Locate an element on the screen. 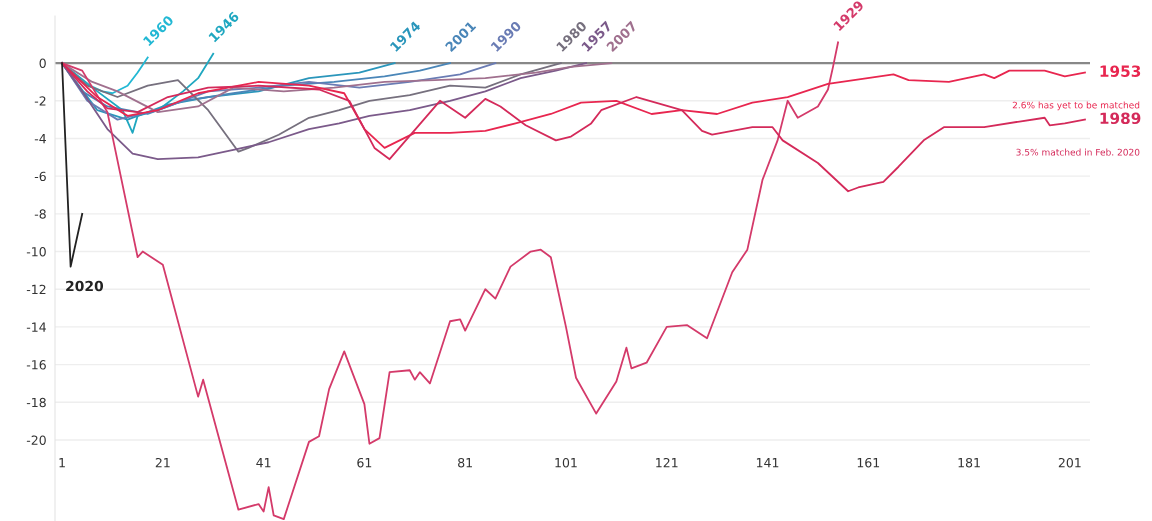 This screenshot has height=521, width=1152. y-tick-label: -2 is located at coordinates (40, 101).